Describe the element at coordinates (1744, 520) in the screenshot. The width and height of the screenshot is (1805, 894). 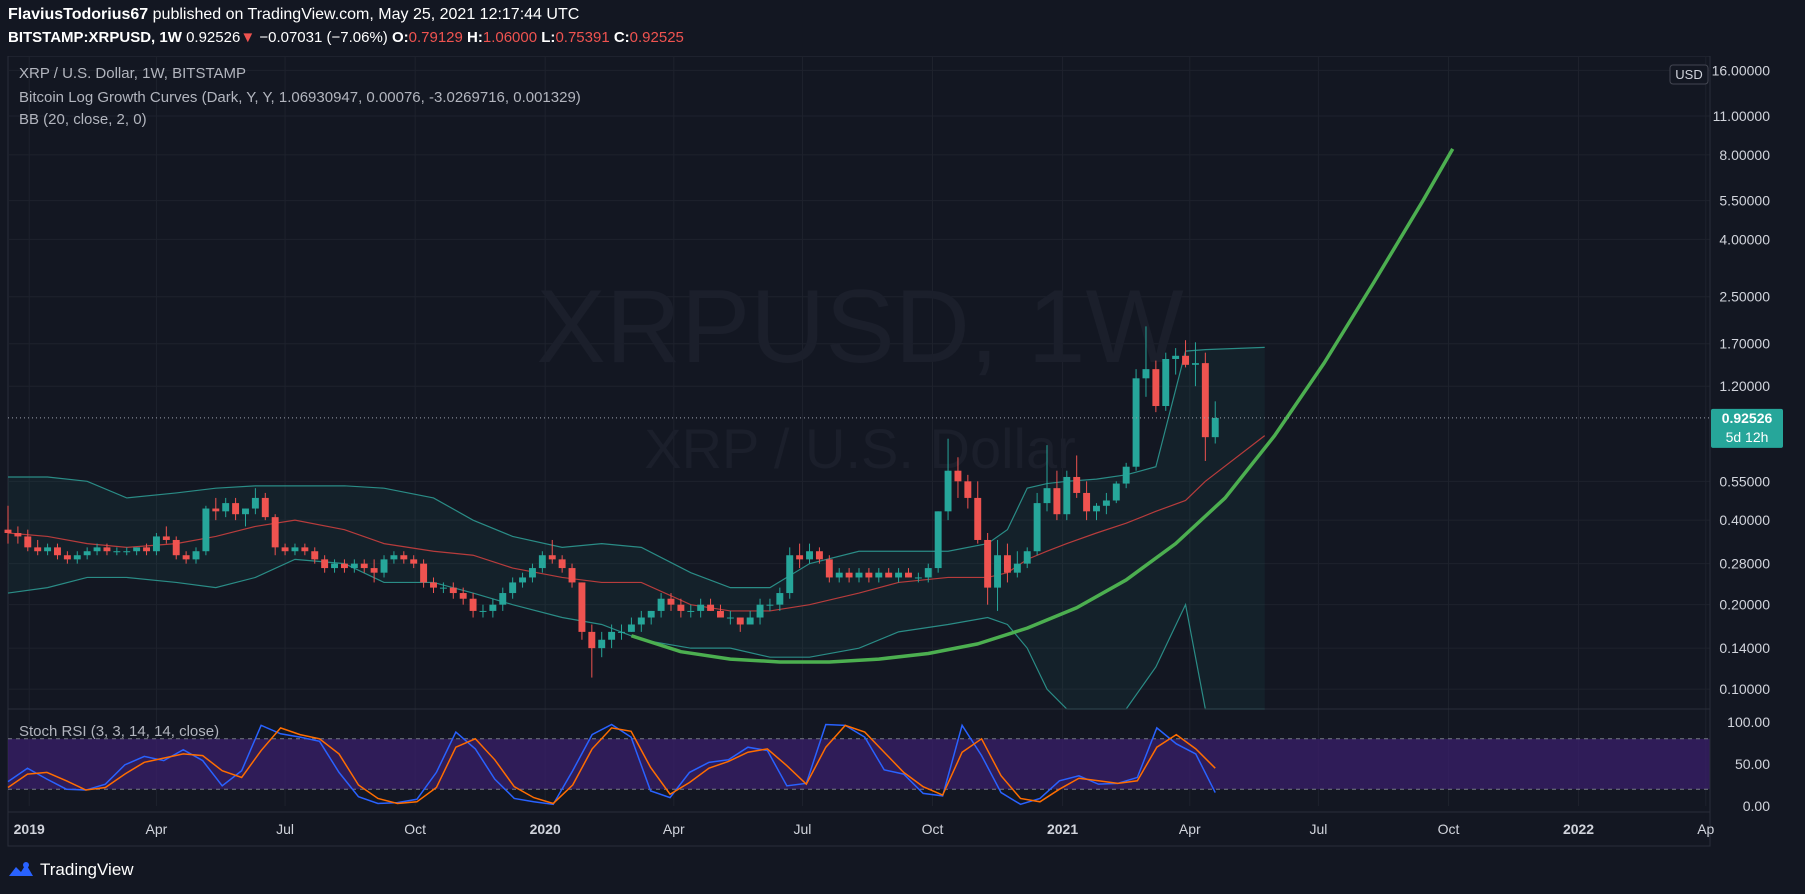
I see `price-tick-label: 0.40000` at that location.